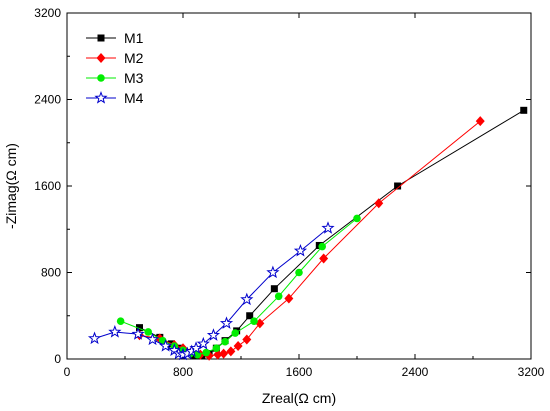 This screenshot has height=411, width=550. Describe the element at coordinates (51, 273) in the screenshot. I see `y-tick-label: 800` at that location.